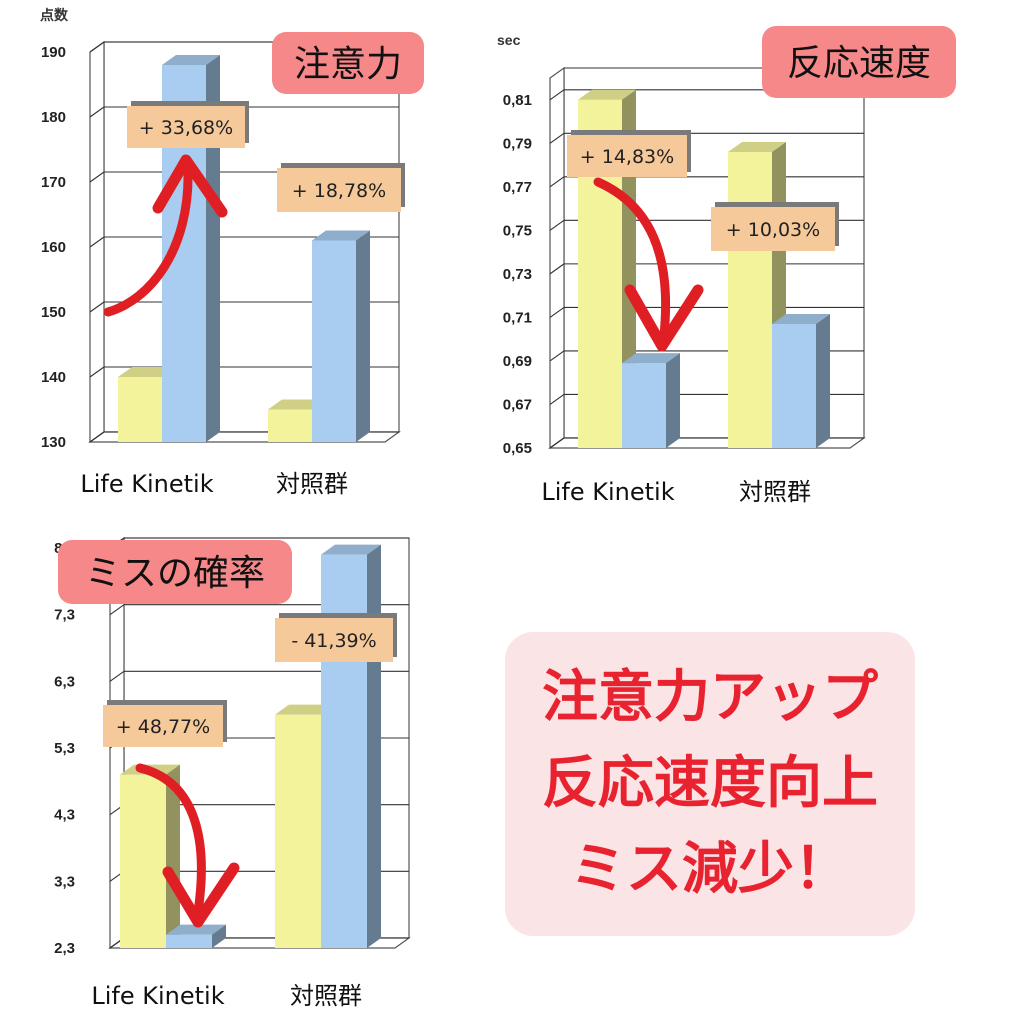 The image size is (1024, 1024). Describe the element at coordinates (517, 274) in the screenshot. I see `y-tick-label: 0,73` at that location.